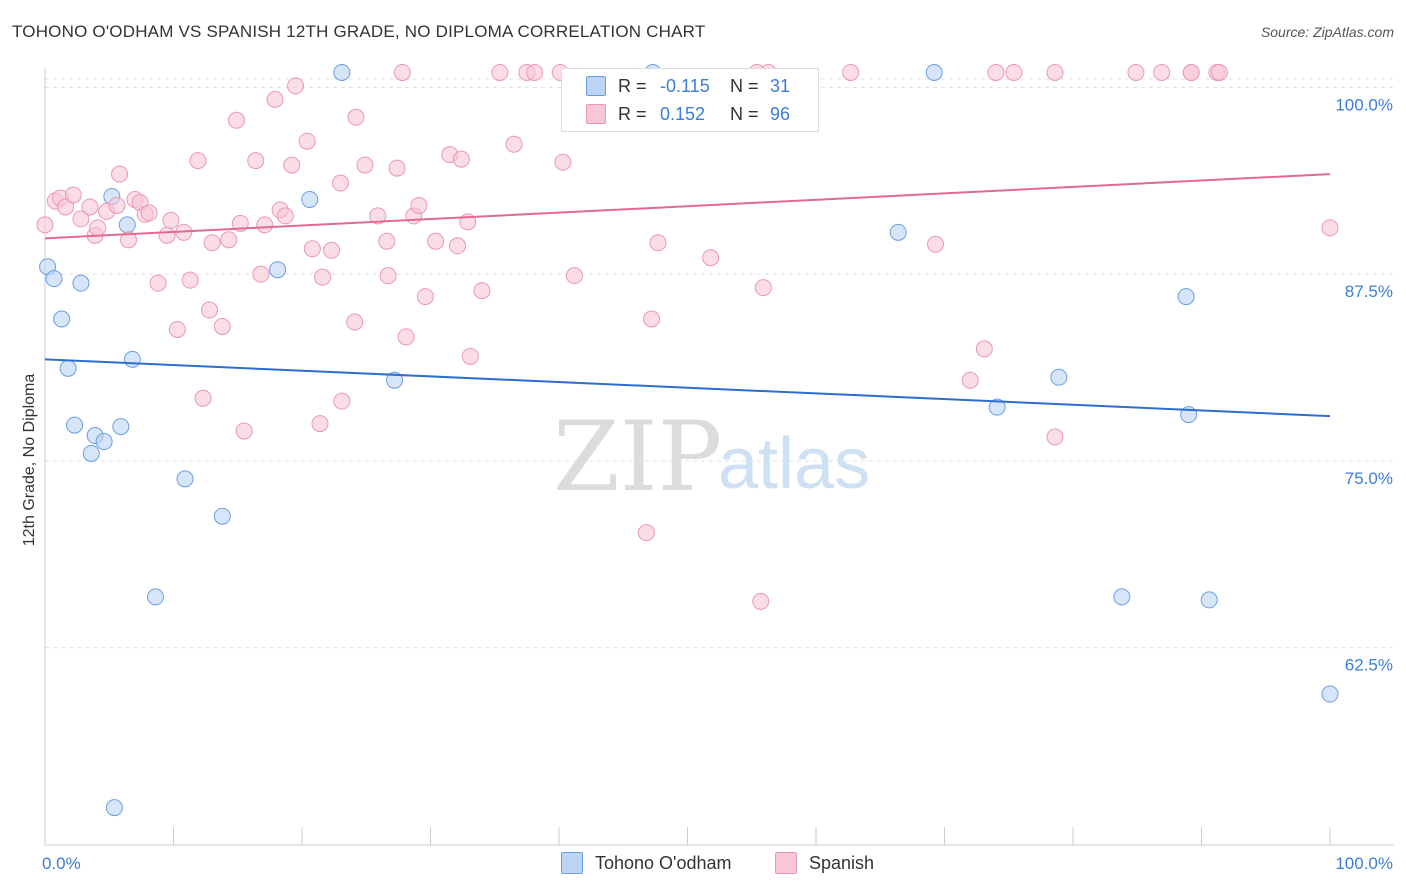 Image resolution: width=1406 pixels, height=892 pixels. Describe the element at coordinates (61, 863) in the screenshot. I see `x-tick-label-left: 0.0%` at that location.